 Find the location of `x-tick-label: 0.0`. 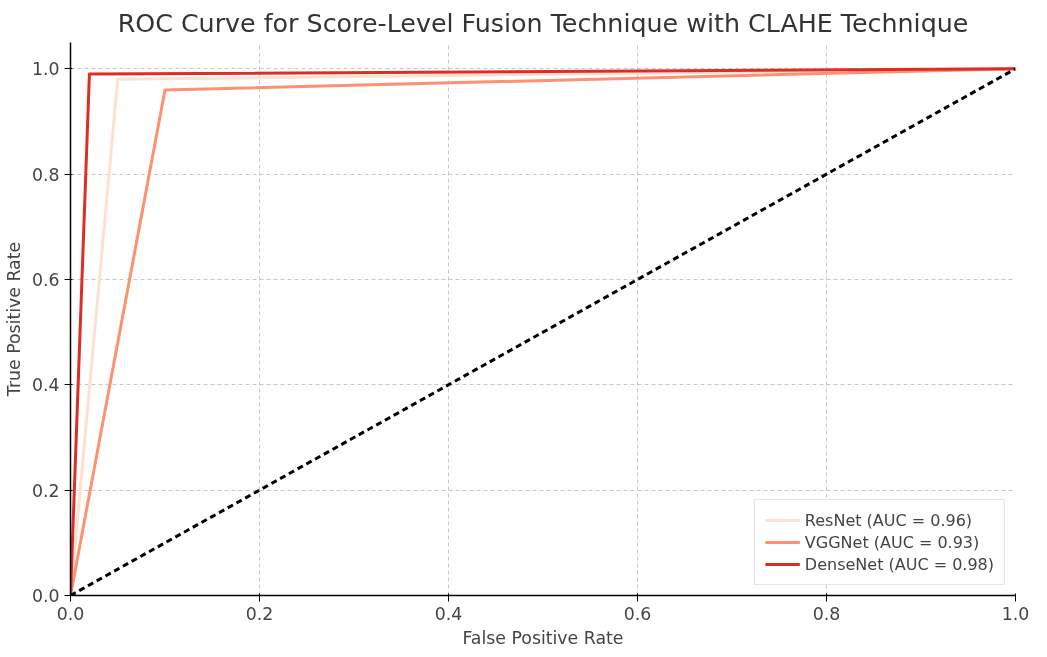

x-tick-label: 0.0 is located at coordinates (70, 613).